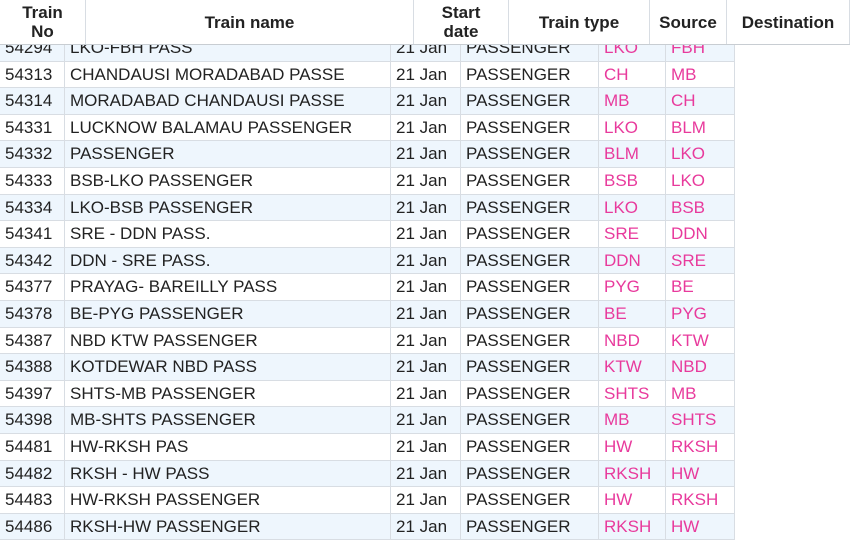 This screenshot has width=850, height=550. Describe the element at coordinates (788, 22) in the screenshot. I see `header-text: Destination` at that location.